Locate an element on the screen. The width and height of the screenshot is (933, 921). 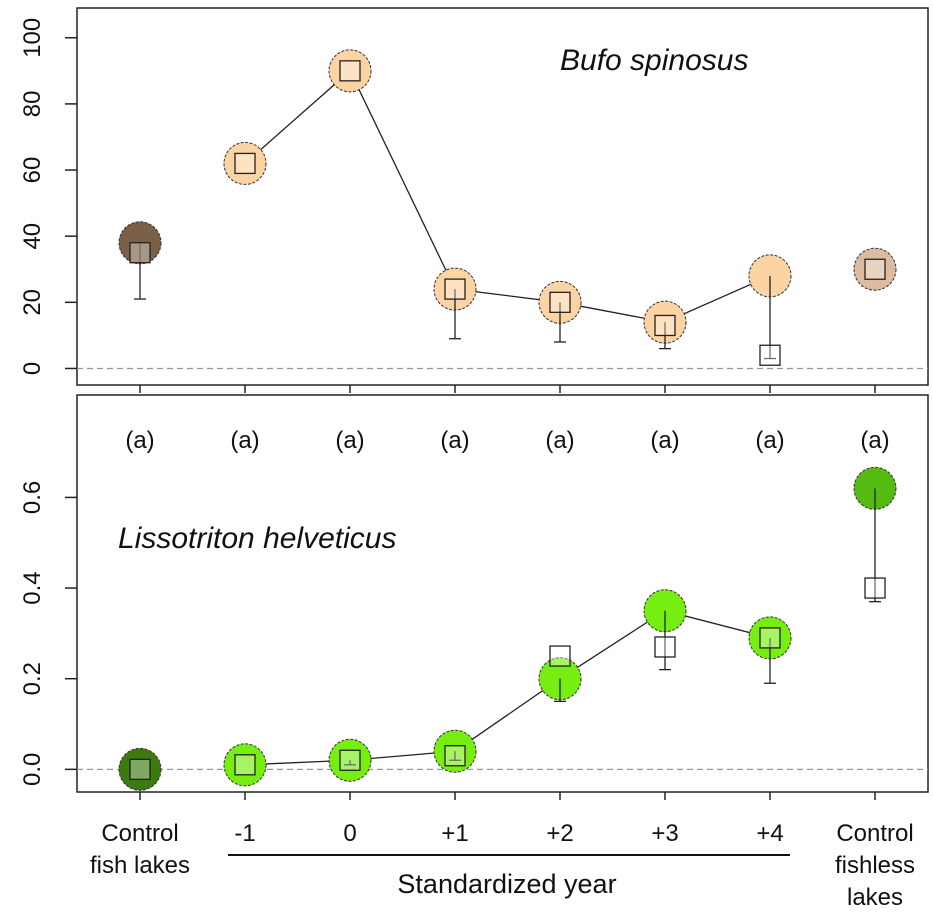
species-title: Lissotriton helveticus is located at coordinates (257, 538).